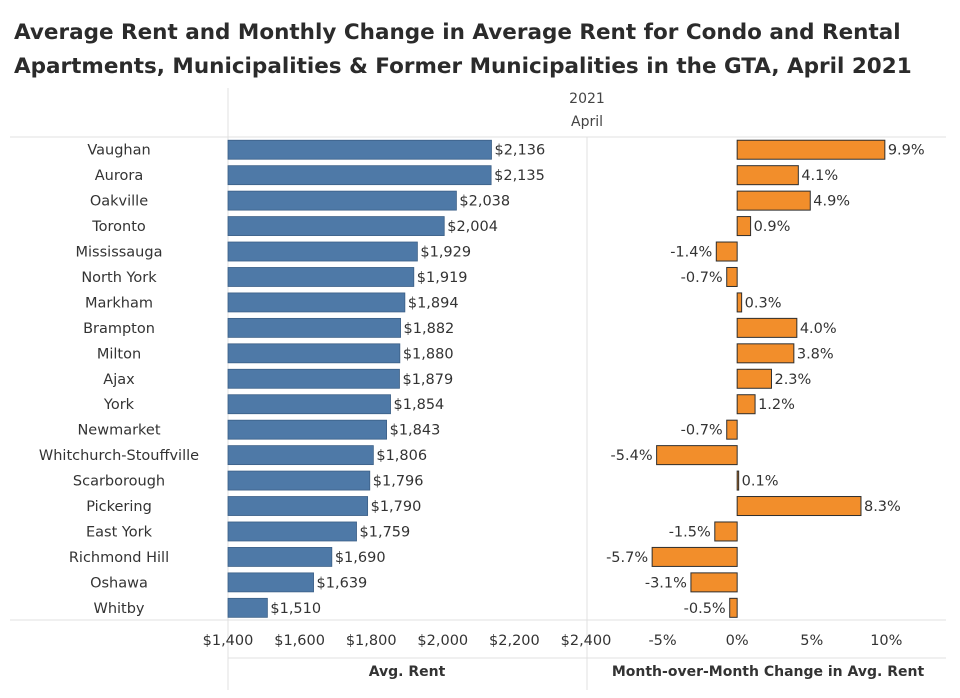  Describe the element at coordinates (906, 151) in the screenshot. I see `change-value-label: 9.9%` at that location.